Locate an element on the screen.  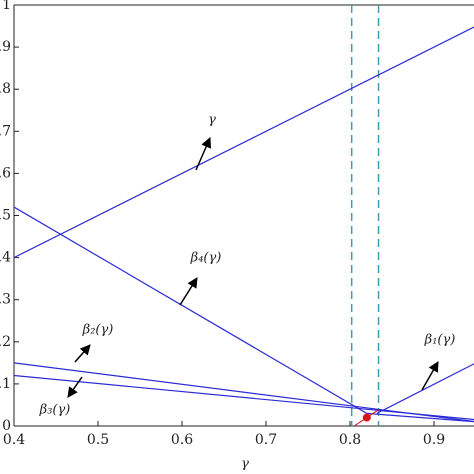
y-tick-label: 0.5 is located at coordinates (5, 216).